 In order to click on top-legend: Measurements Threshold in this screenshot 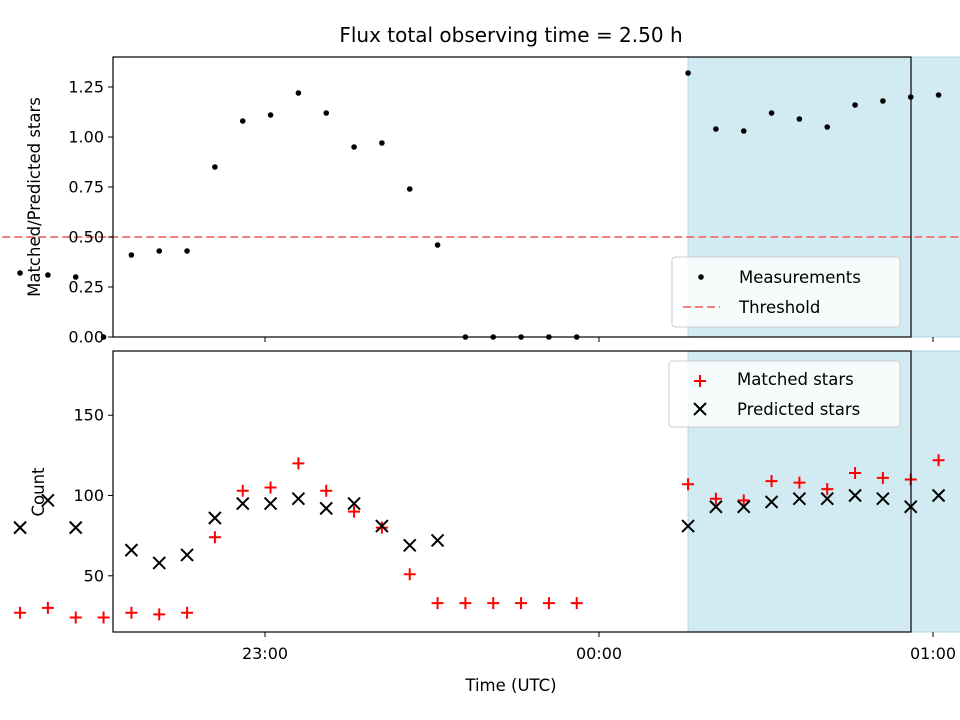, I will do `click(786, 292)`.